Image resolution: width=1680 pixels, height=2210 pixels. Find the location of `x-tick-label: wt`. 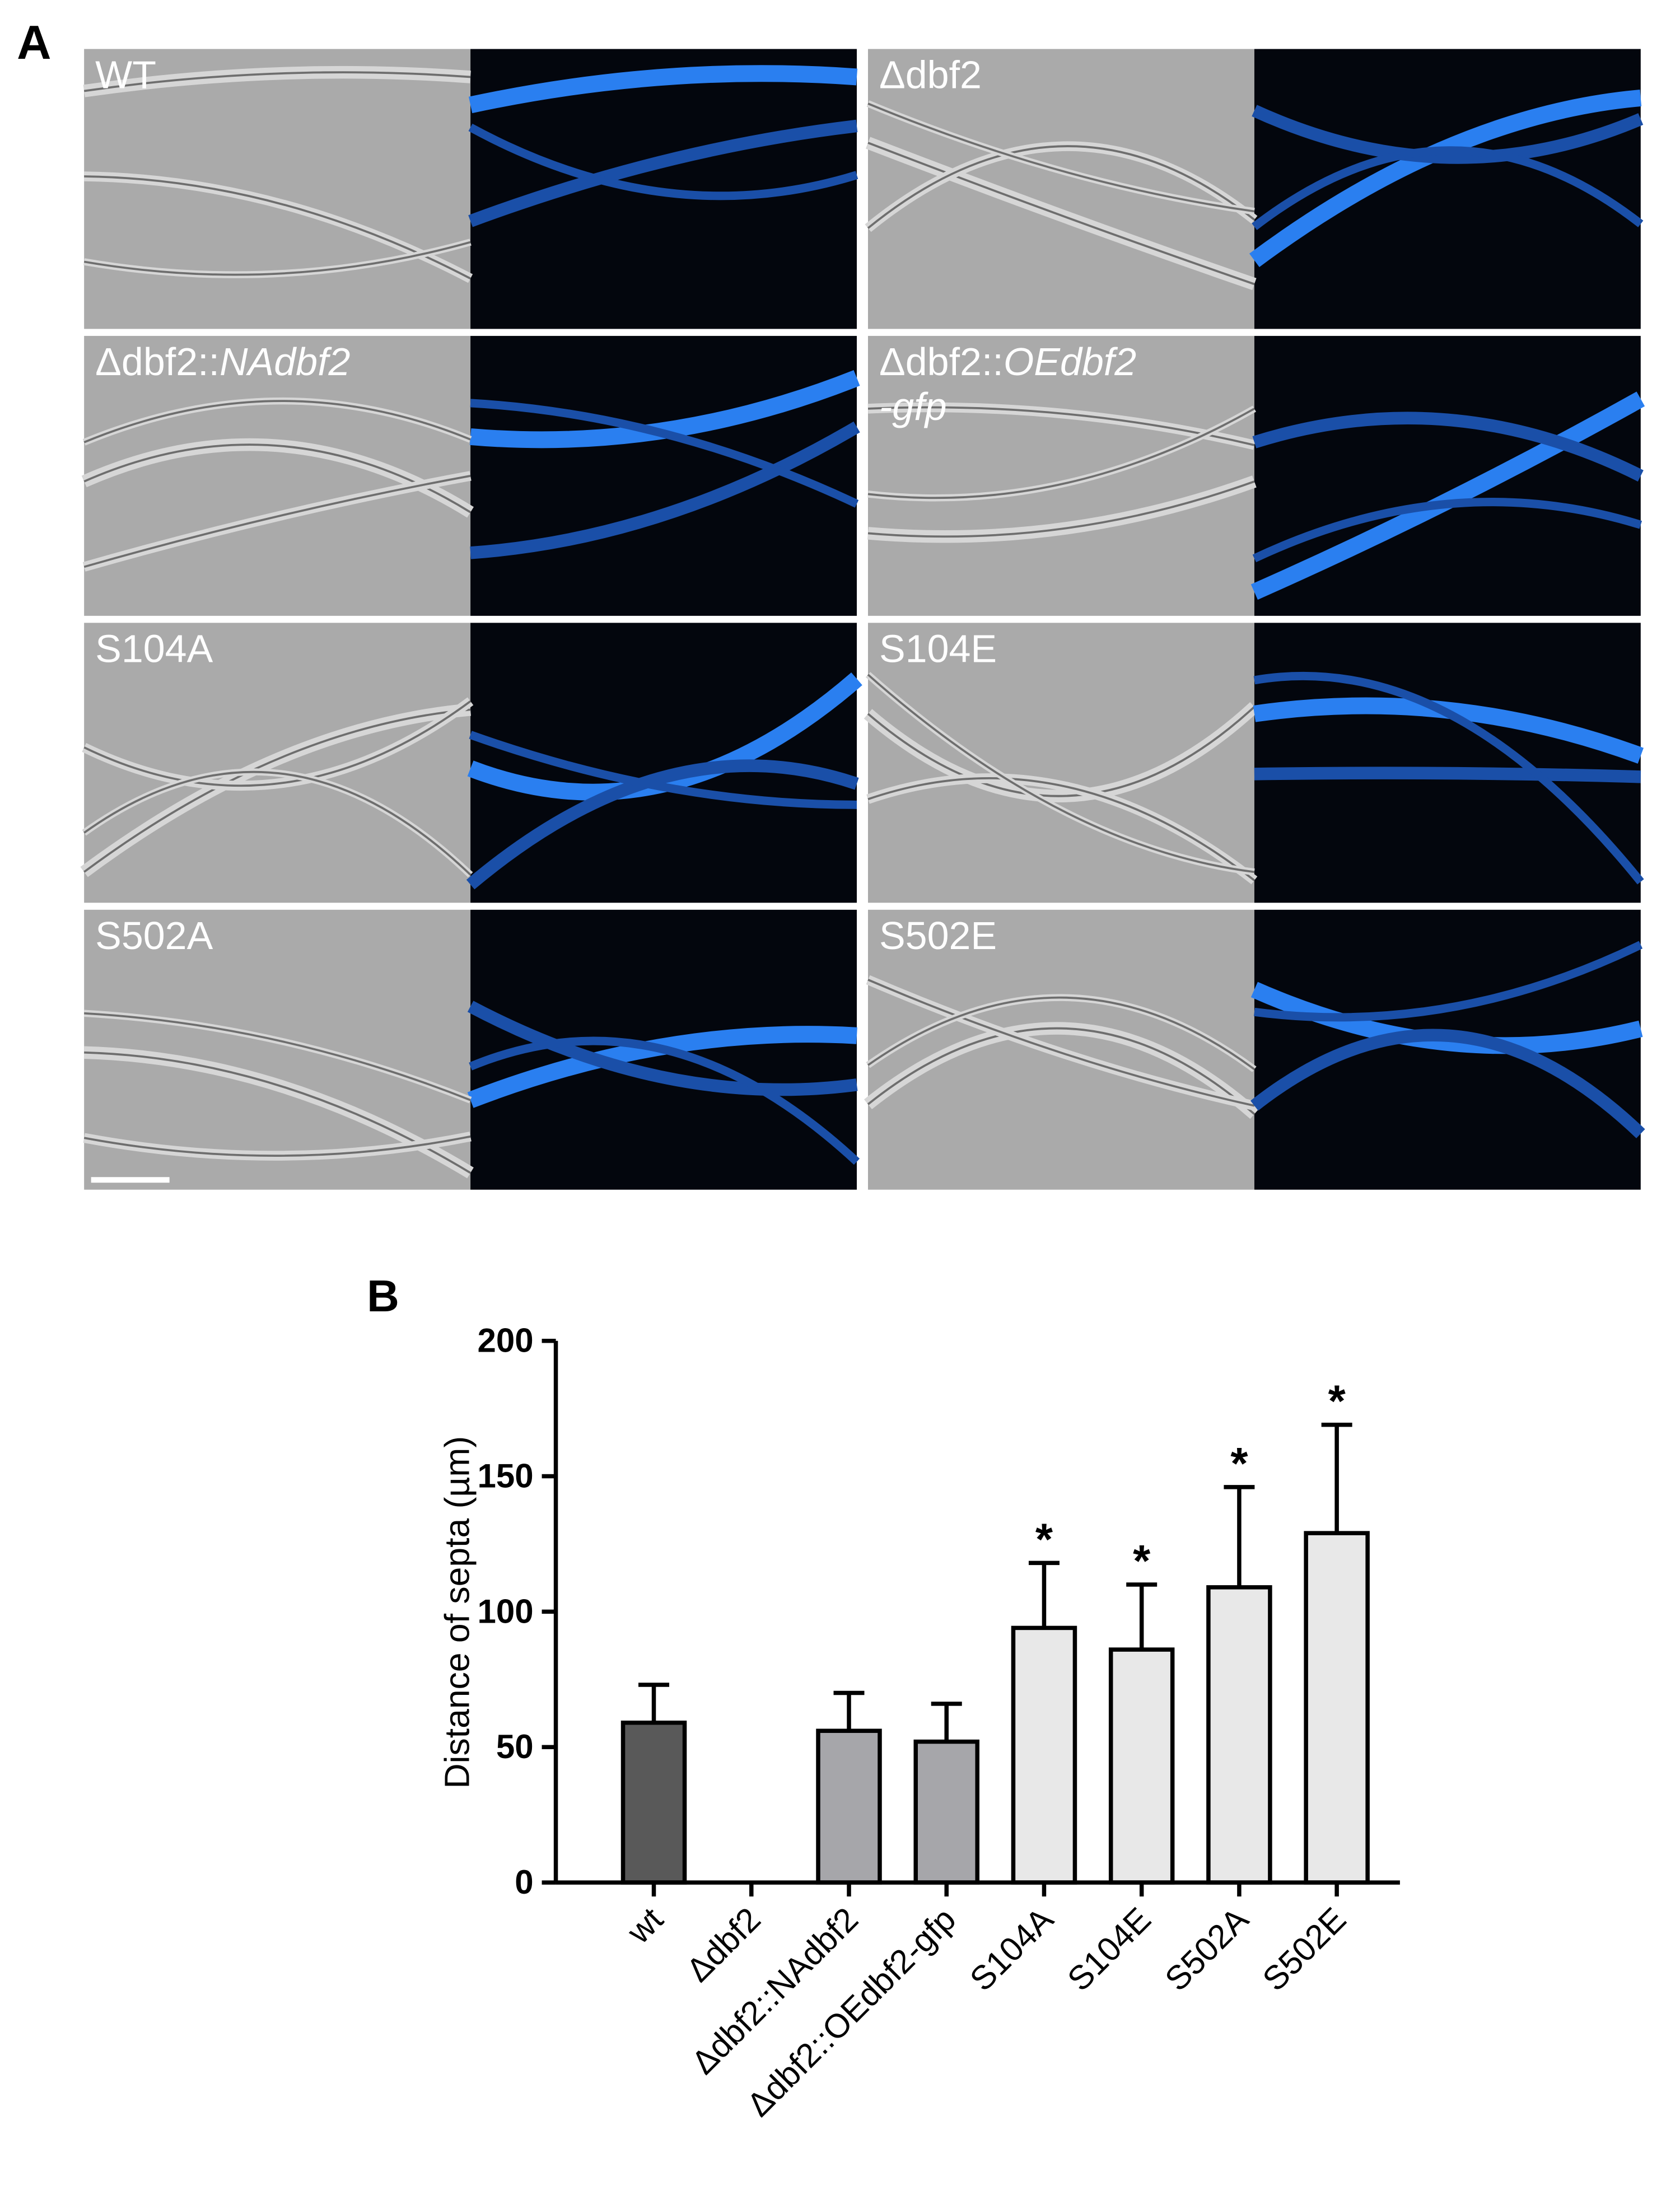

x-tick-label: wt is located at coordinates (644, 1926).